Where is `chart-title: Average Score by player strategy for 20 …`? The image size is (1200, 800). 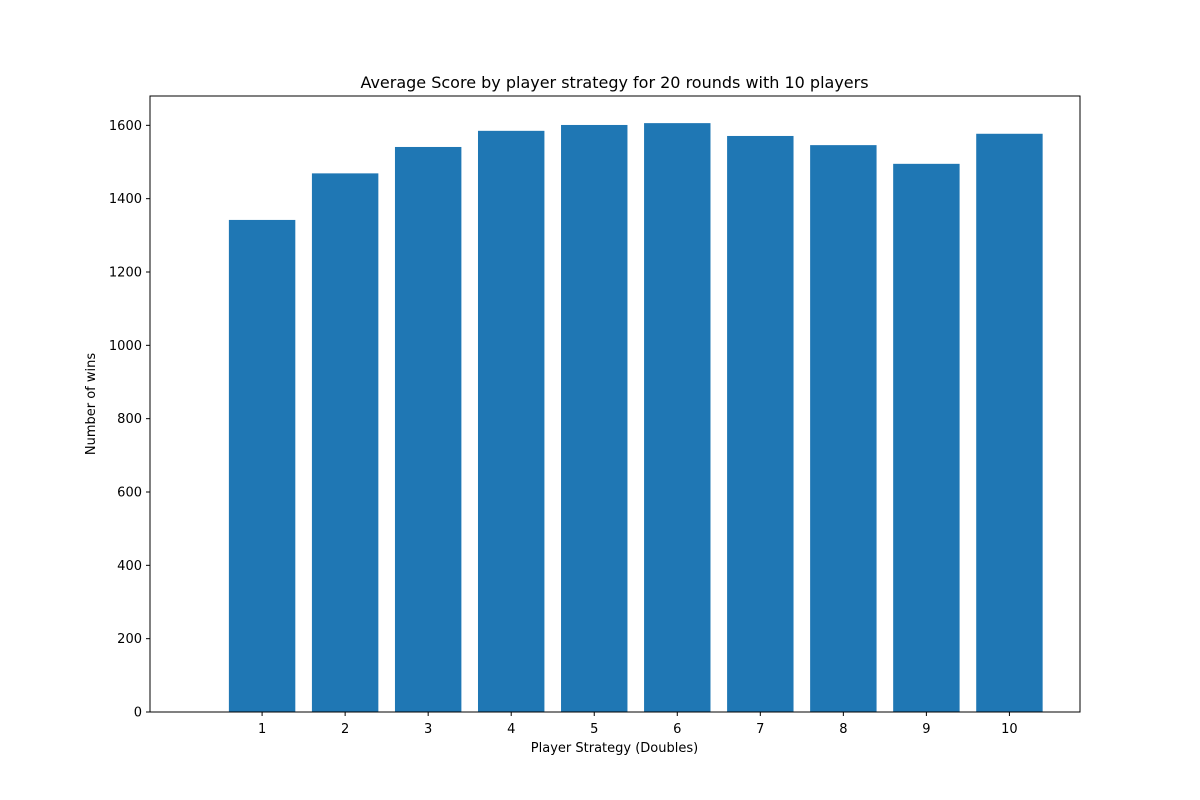 chart-title: Average Score by player strategy for 20 … is located at coordinates (614, 82).